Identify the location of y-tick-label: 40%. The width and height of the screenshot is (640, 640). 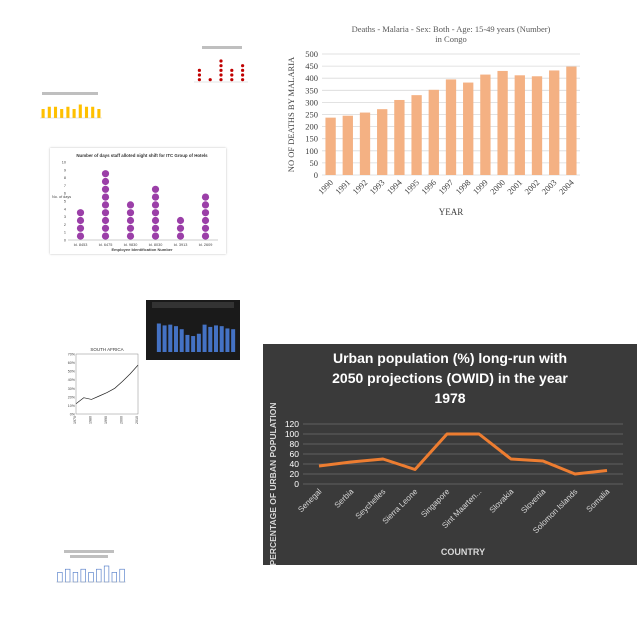
(72, 380).